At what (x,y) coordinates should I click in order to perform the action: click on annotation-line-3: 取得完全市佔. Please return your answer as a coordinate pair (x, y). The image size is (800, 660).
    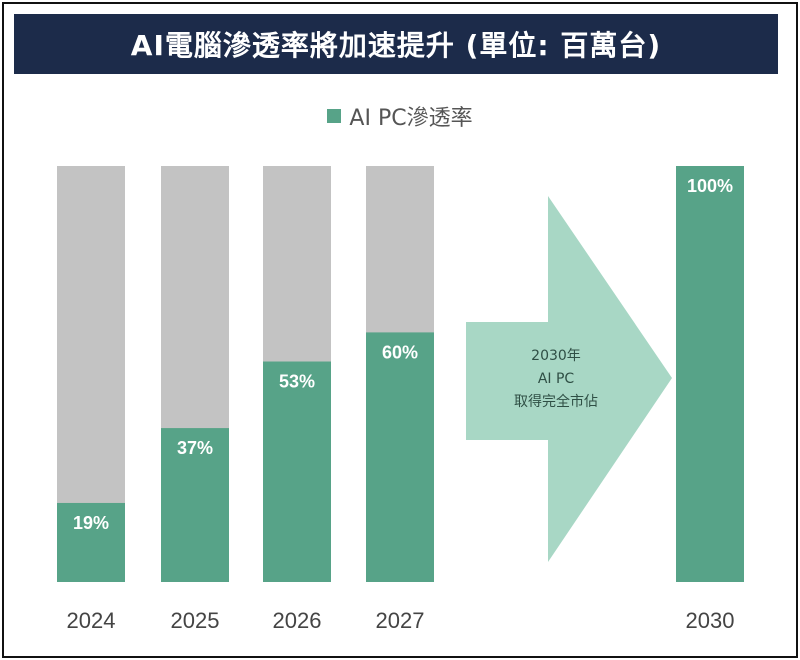
    Looking at the image, I should click on (556, 401).